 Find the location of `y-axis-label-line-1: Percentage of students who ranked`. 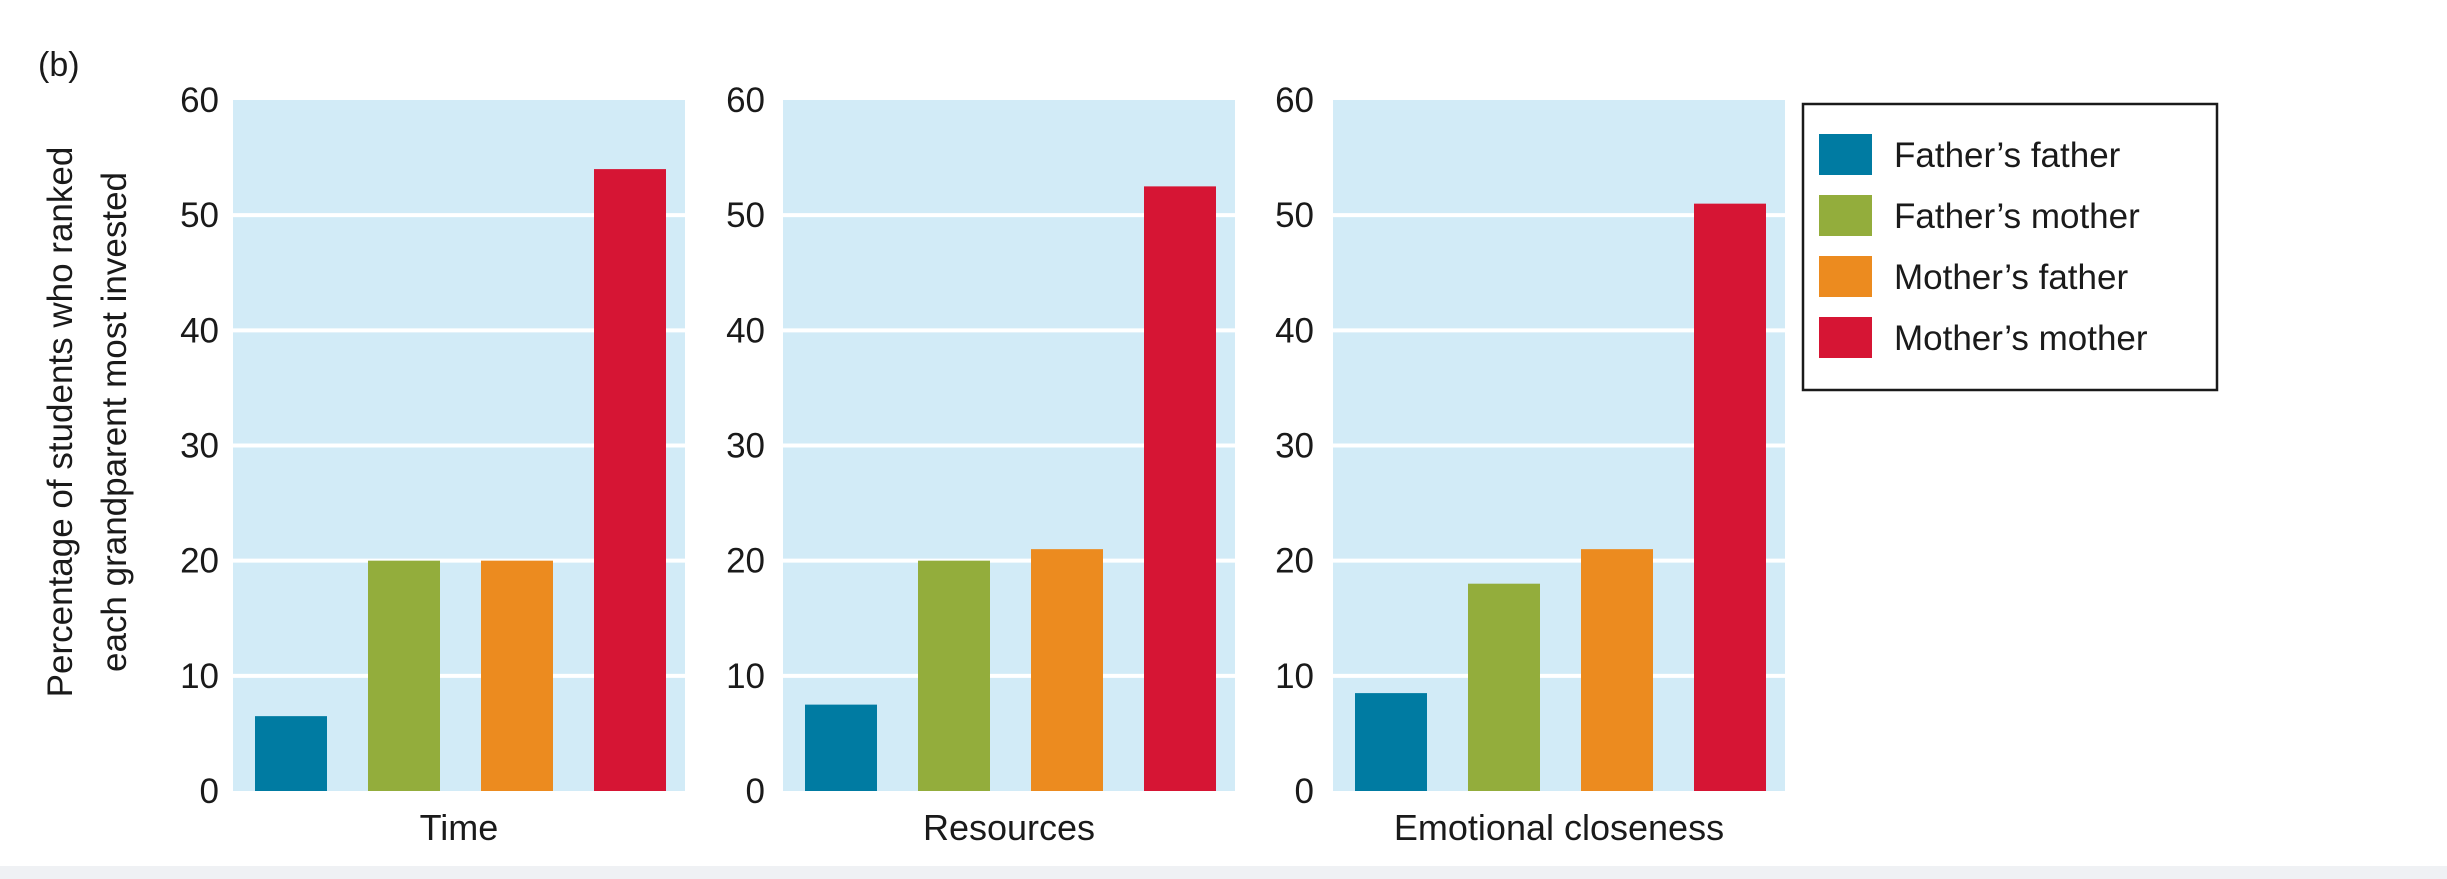

y-axis-label-line-1: Percentage of students who ranked is located at coordinates (60, 422).